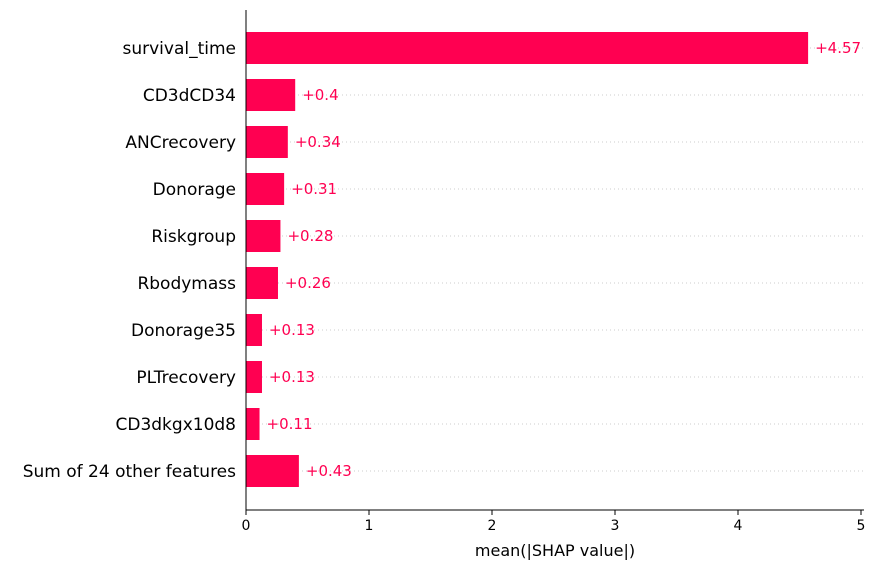 The height and width of the screenshot is (568, 876). What do you see at coordinates (186, 284) in the screenshot?
I see `category-label: Rbodymass` at bounding box center [186, 284].